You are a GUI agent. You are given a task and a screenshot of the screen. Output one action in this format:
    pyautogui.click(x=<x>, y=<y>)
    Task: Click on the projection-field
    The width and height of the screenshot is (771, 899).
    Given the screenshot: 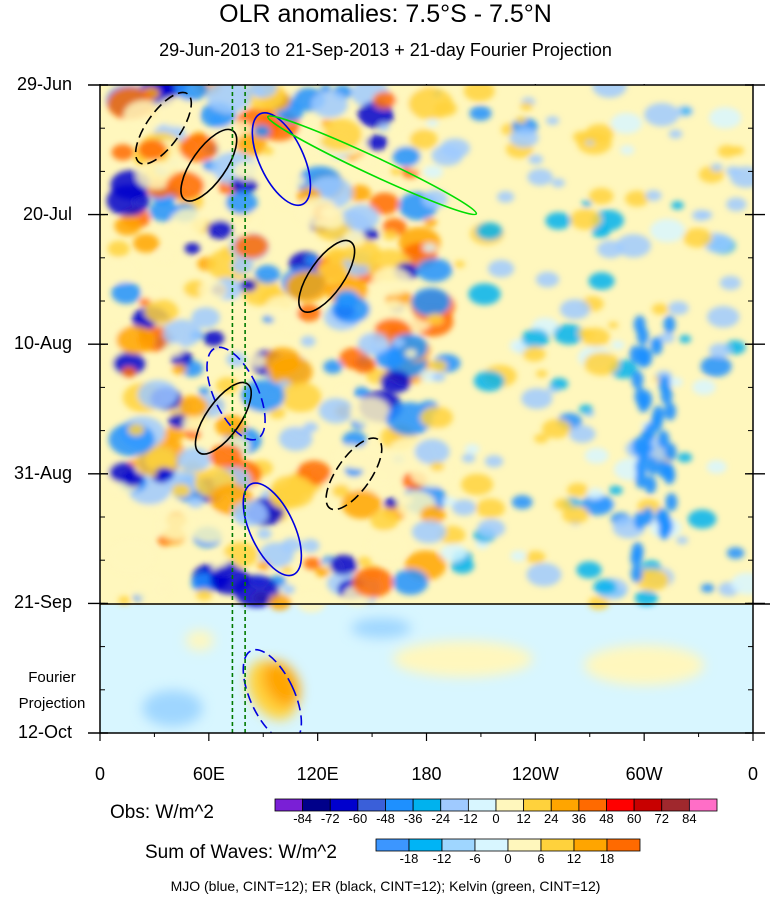 What is the action you would take?
    pyautogui.click(x=423, y=672)
    